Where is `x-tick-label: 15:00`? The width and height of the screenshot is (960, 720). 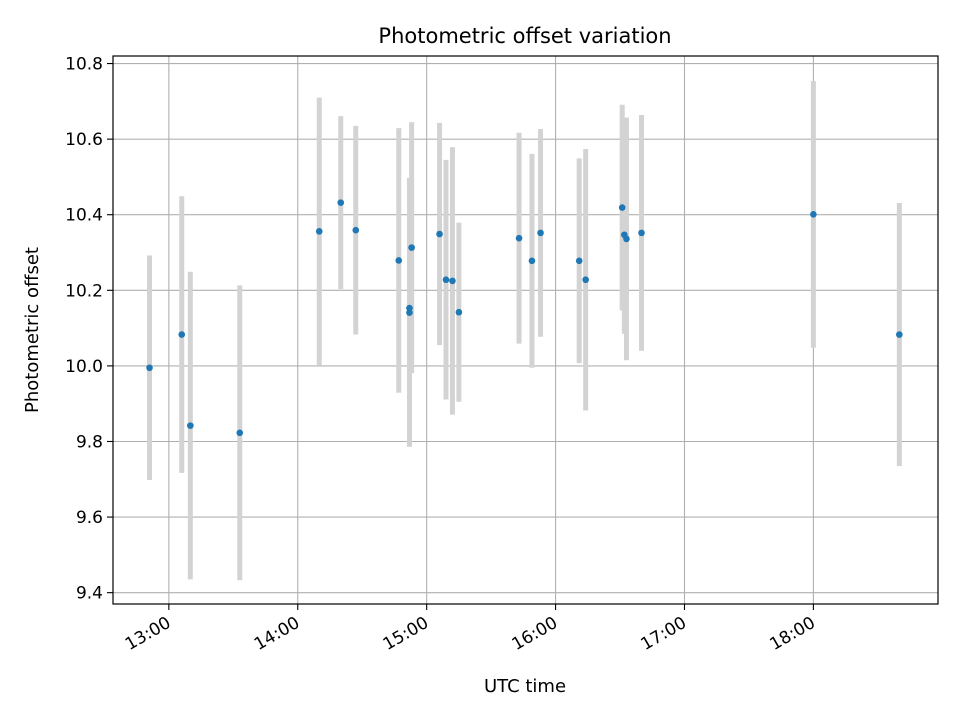
x-tick-label: 15:00 is located at coordinates (406, 634).